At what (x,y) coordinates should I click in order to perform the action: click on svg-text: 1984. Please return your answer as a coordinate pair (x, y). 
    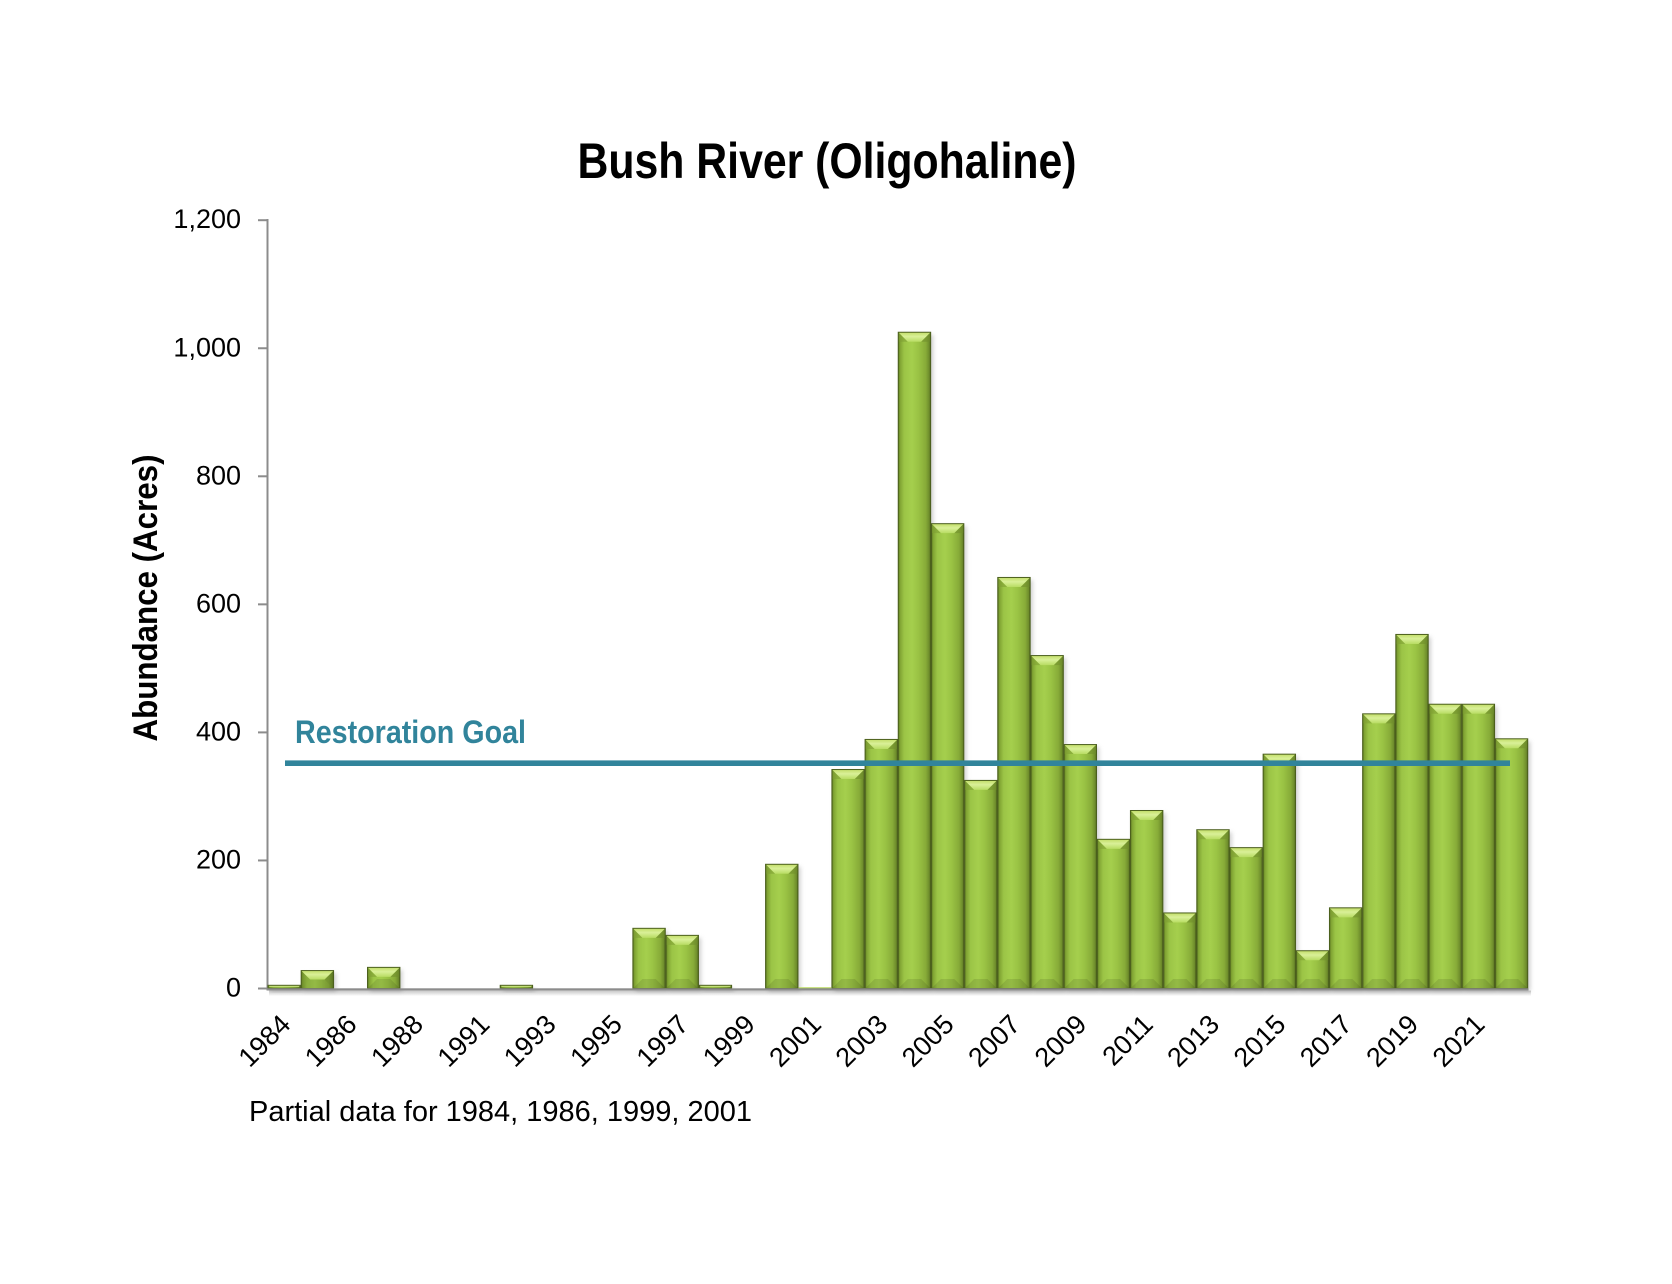
    Looking at the image, I should click on (265, 1041).